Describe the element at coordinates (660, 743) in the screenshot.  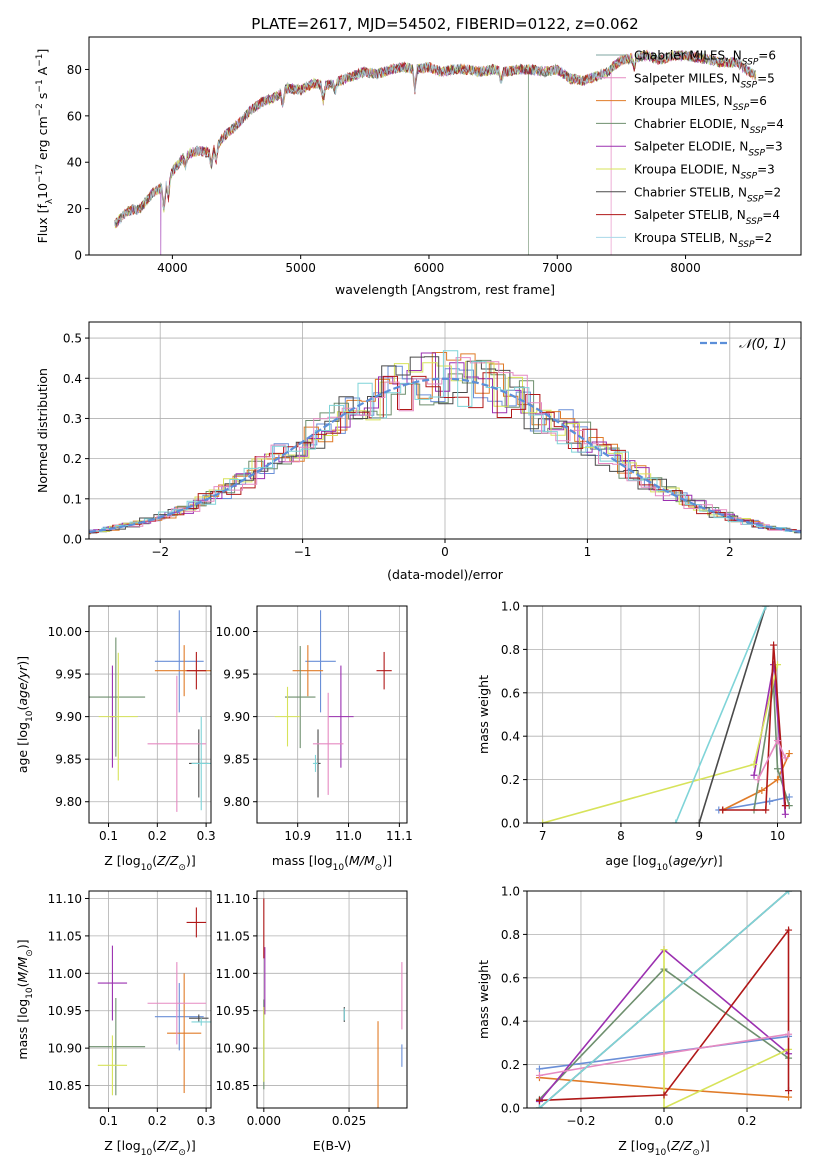
I see `weight-line` at that location.